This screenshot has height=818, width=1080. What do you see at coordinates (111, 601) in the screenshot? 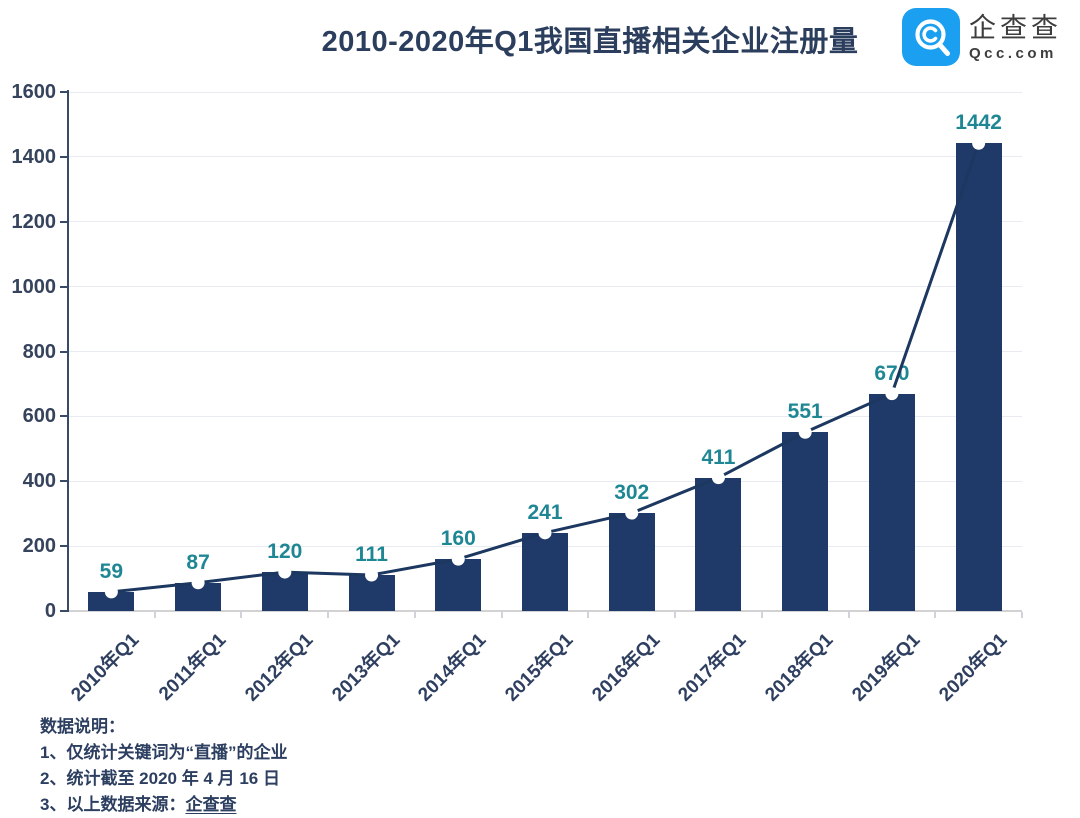
I see `bar-2010年Q1` at bounding box center [111, 601].